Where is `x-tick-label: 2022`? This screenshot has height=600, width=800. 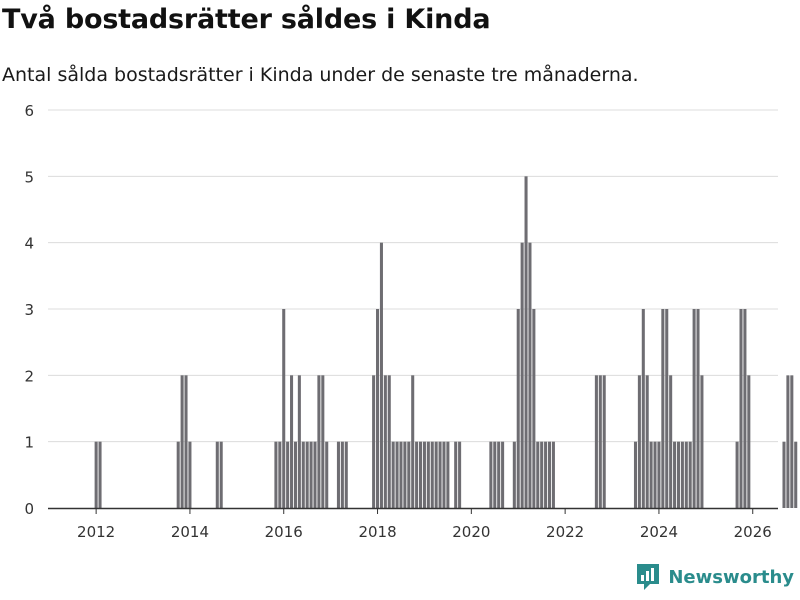
x-tick-label: 2022 is located at coordinates (565, 532).